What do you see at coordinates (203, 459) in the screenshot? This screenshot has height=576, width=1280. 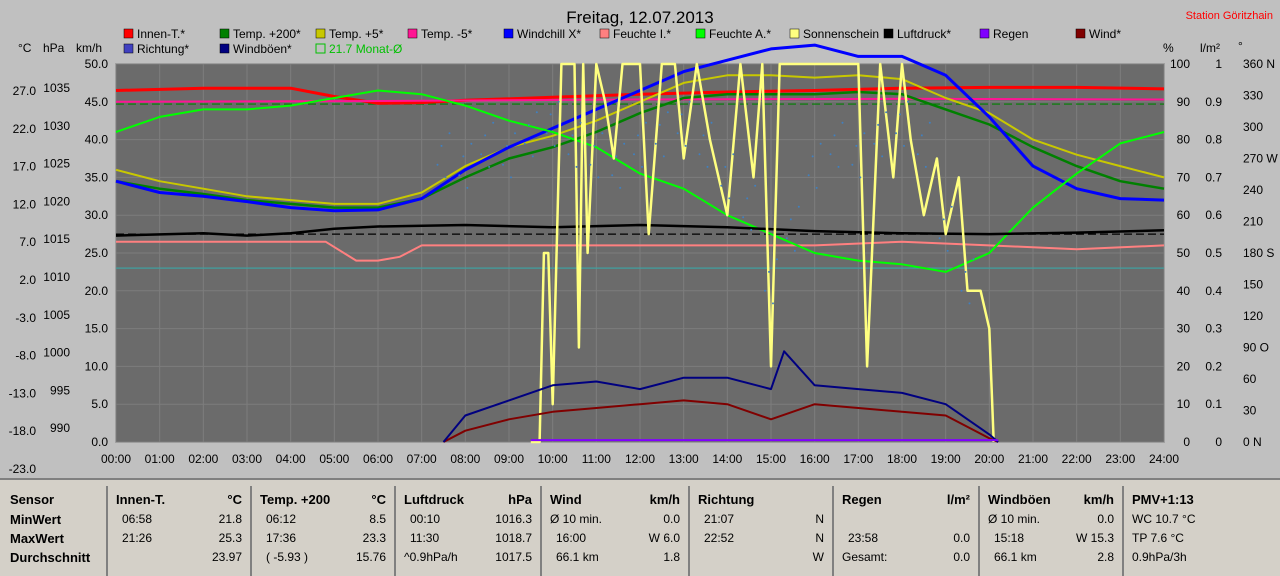 I see `x-tick-label: 02:00` at bounding box center [203, 459].